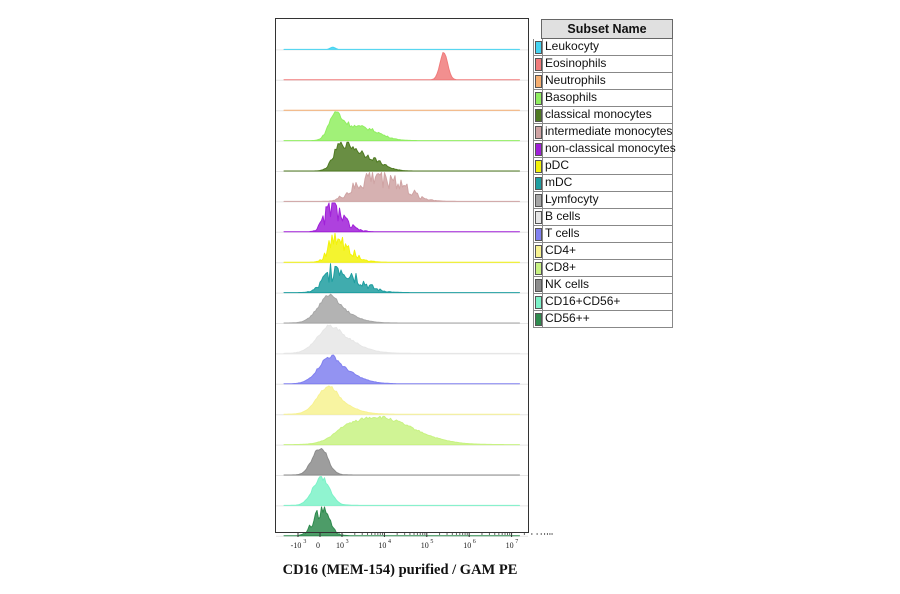  I want to click on histogram-cd56-, so click(402, 521).